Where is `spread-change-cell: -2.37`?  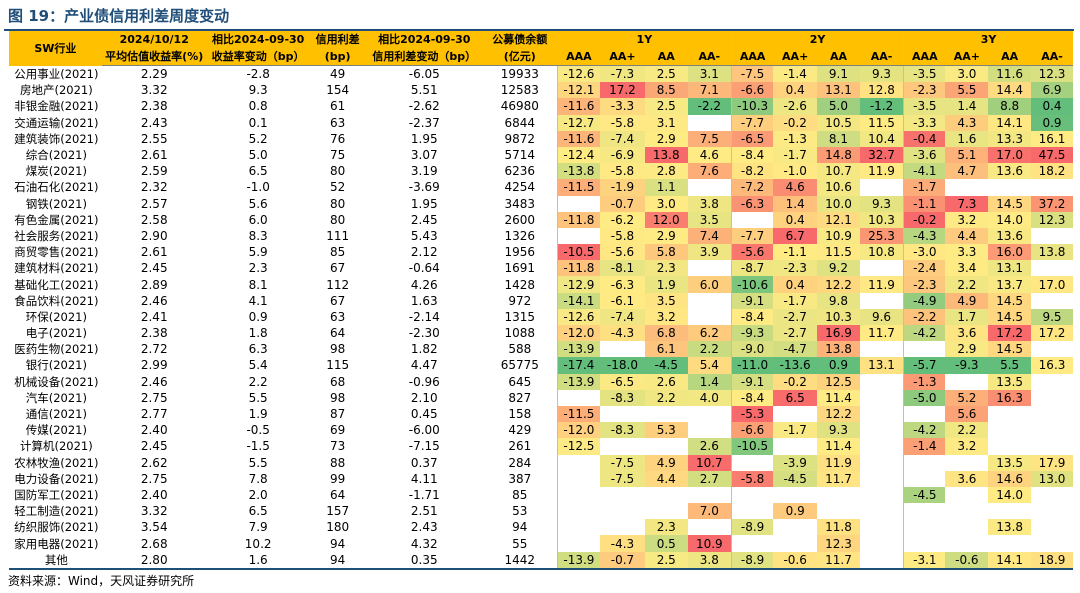 spread-change-cell: -2.37 is located at coordinates (424, 122).